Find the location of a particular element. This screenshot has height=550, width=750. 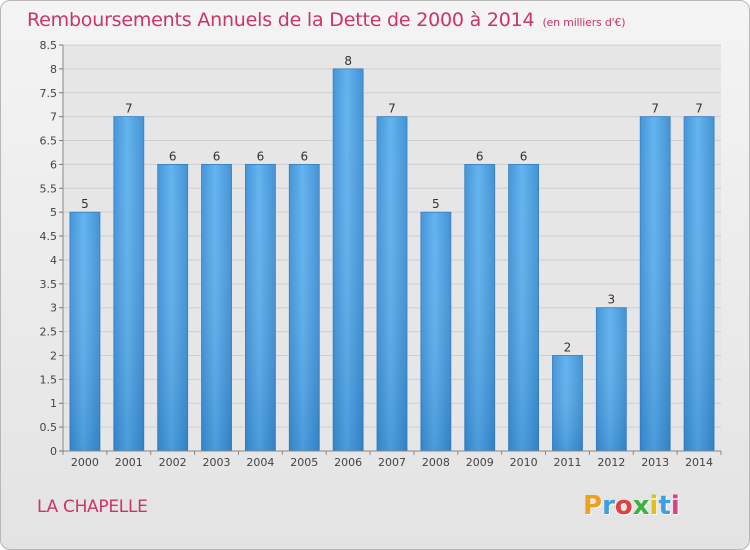

logo-letter: P is located at coordinates (593, 506).